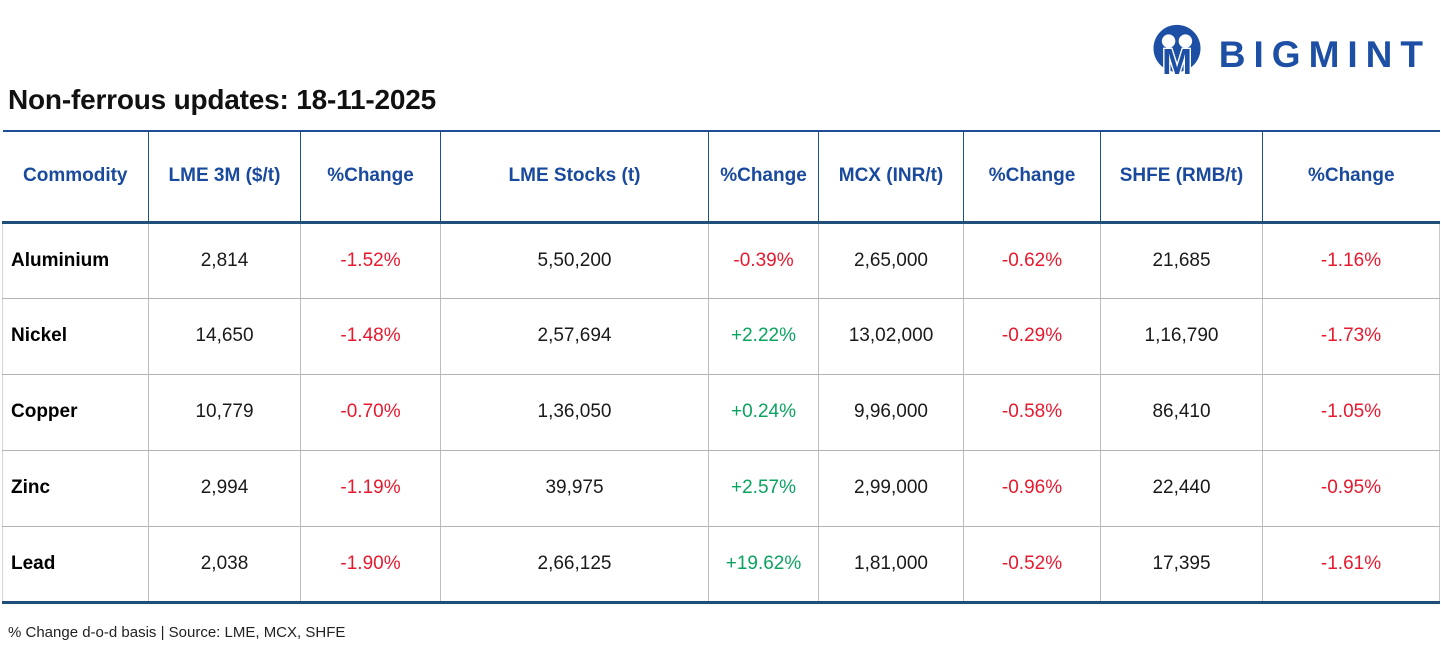 This screenshot has width=1441, height=647. I want to click on lme-stocks-change: +2.22%, so click(763, 336).